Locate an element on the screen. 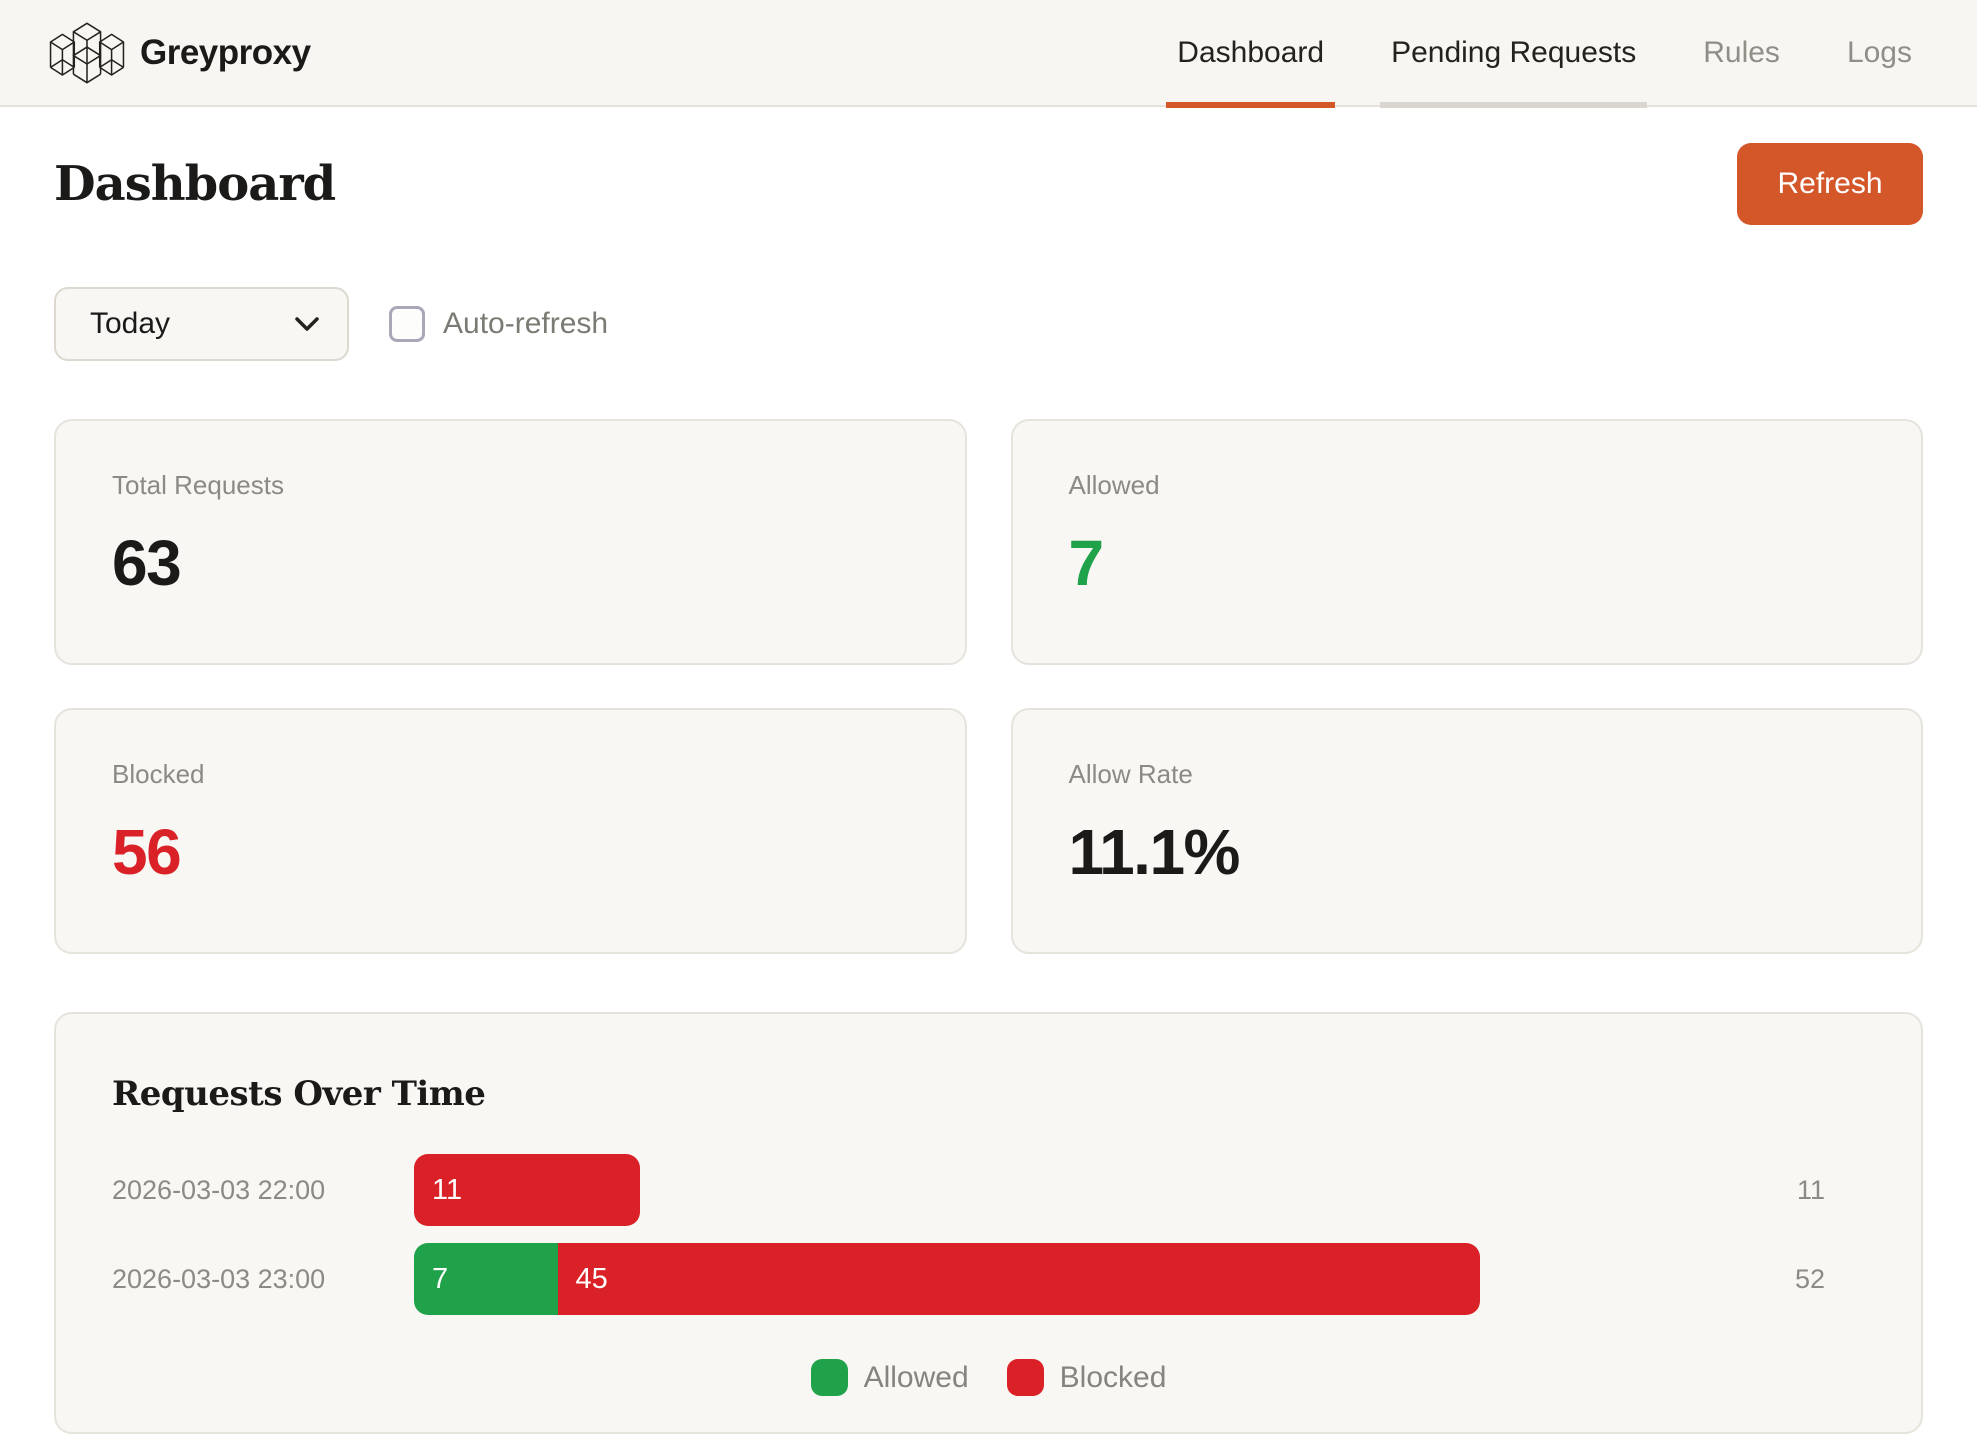 The width and height of the screenshot is (1977, 1444). chart-row-timestamp: 2026-03-03 23:00 is located at coordinates (219, 1278).